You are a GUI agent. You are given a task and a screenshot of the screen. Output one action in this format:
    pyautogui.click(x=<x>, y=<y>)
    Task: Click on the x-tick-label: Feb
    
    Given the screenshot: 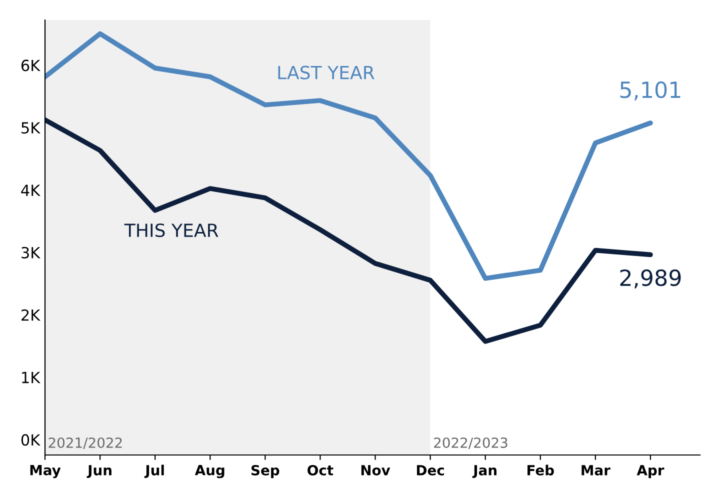 What is the action you would take?
    pyautogui.click(x=541, y=470)
    